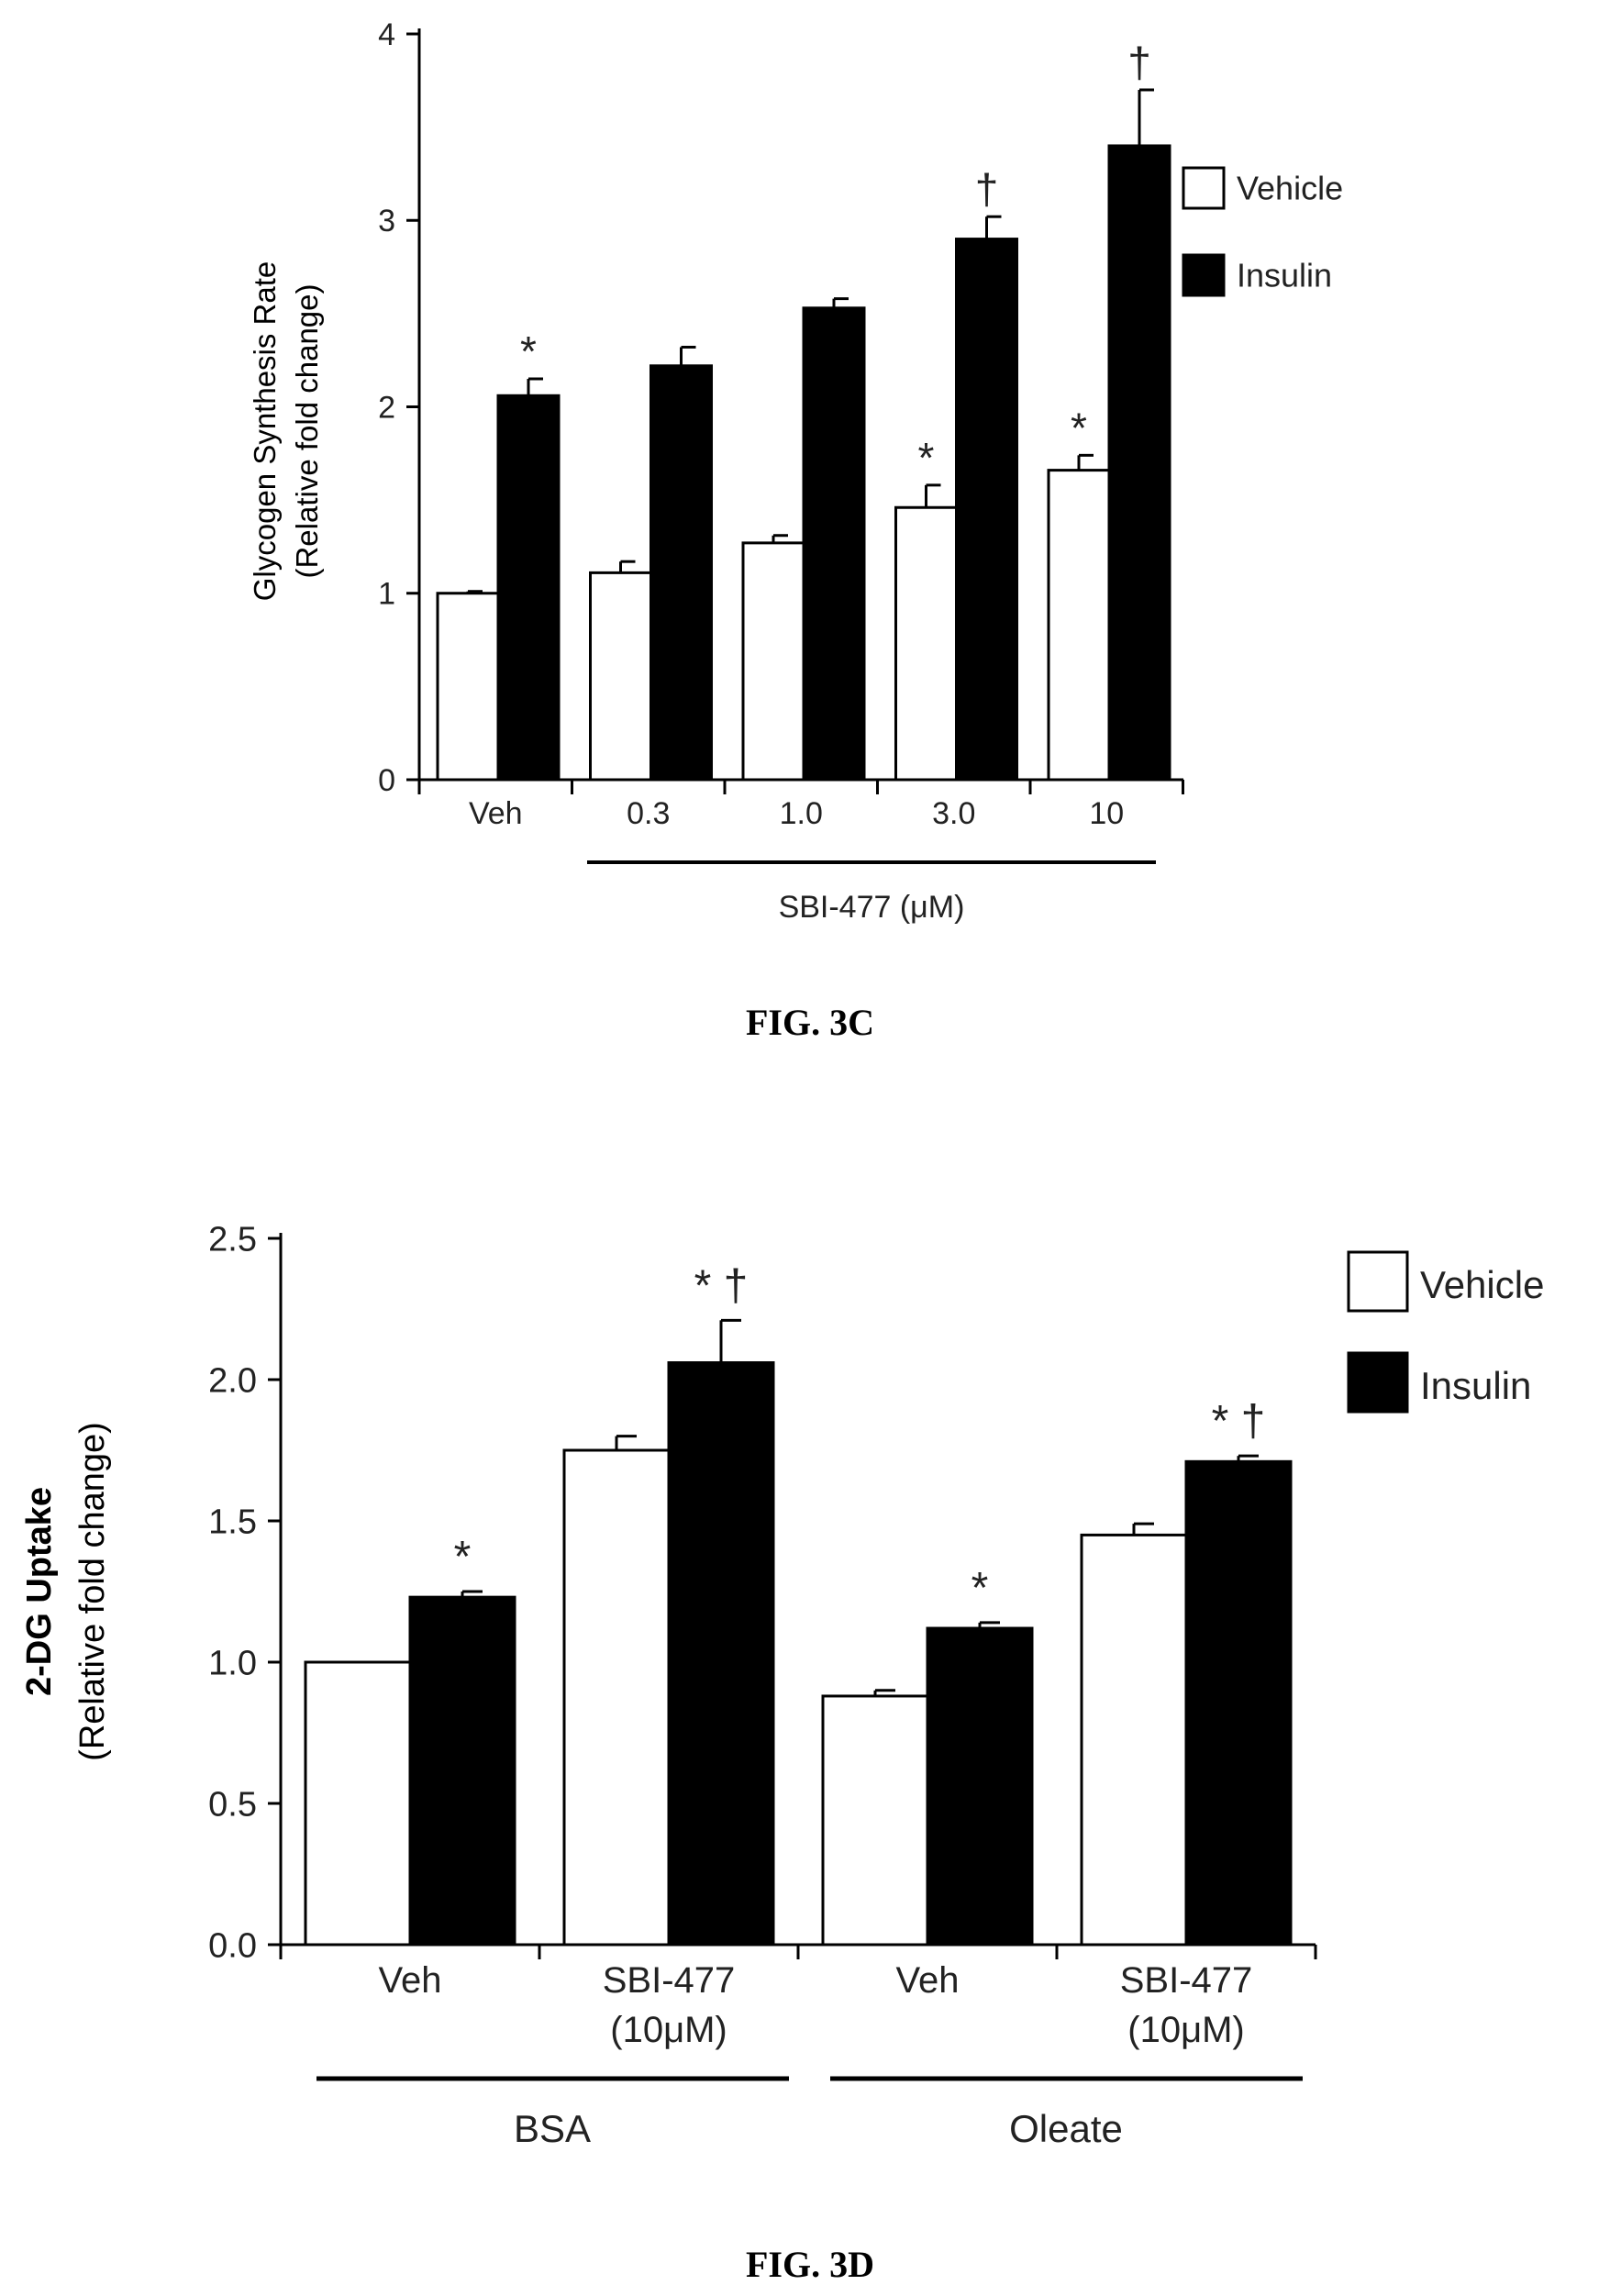 This screenshot has width=1621, height=2296. I want to click on c-category-label: 1.0, so click(801, 813).